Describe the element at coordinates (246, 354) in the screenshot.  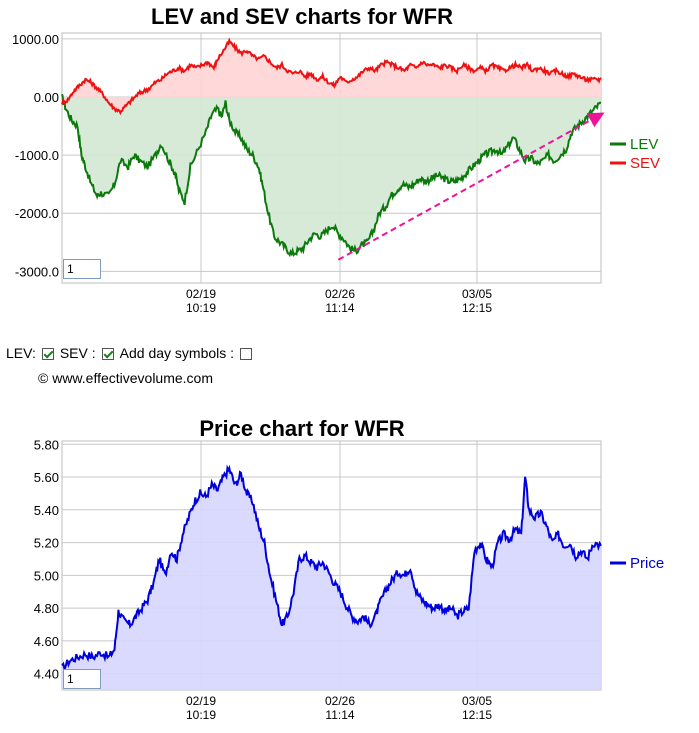
I see `day-symbols-checkbox` at that location.